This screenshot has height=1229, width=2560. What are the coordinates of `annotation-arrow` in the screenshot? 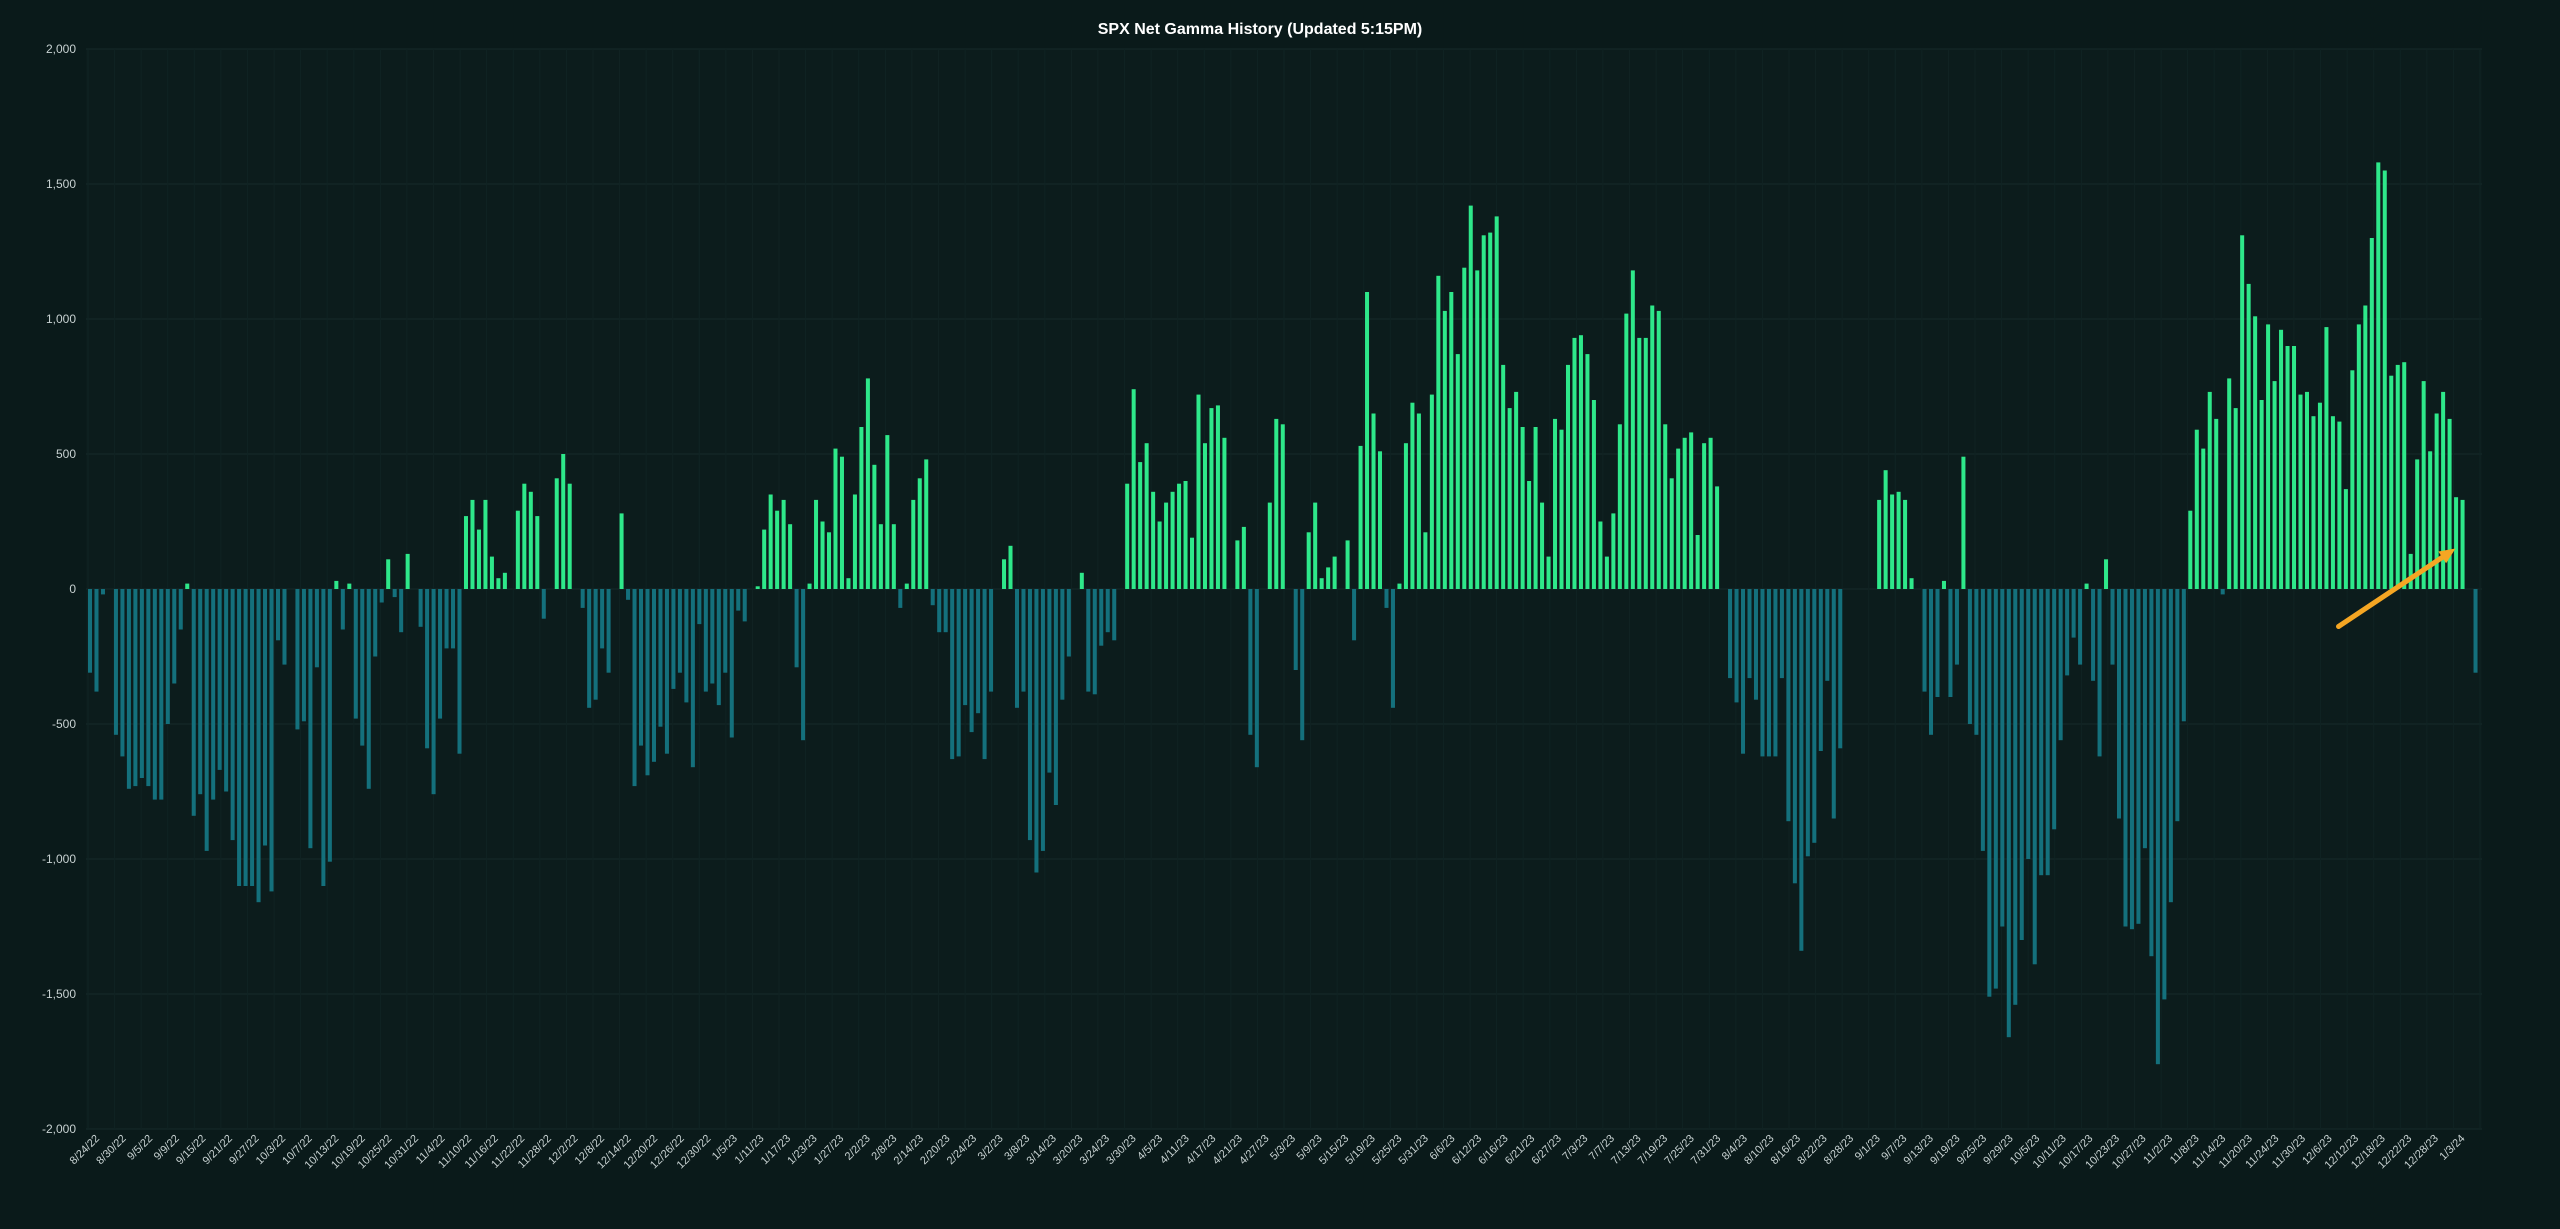 It's located at (2396, 588).